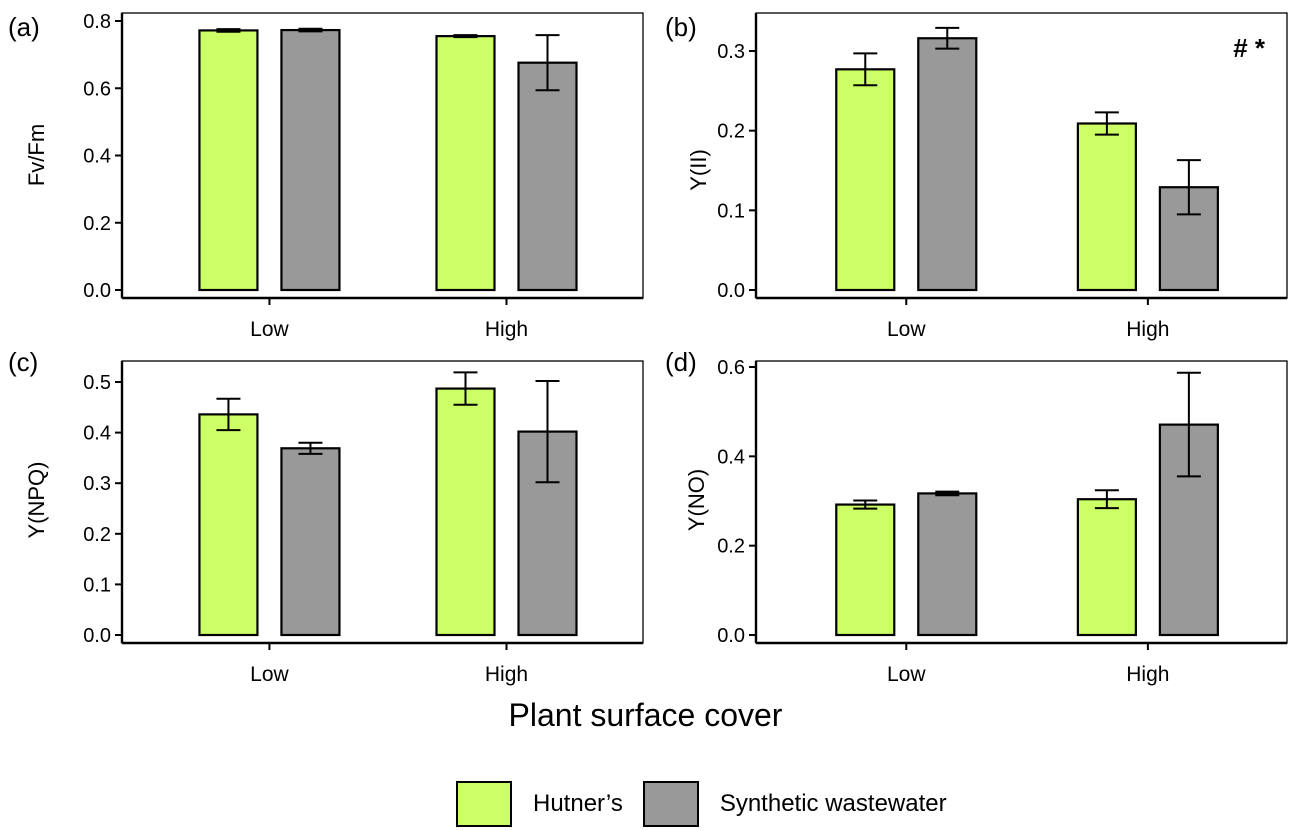  What do you see at coordinates (670, 804) in the screenshot?
I see `legend-key-synthetic-wastewater` at bounding box center [670, 804].